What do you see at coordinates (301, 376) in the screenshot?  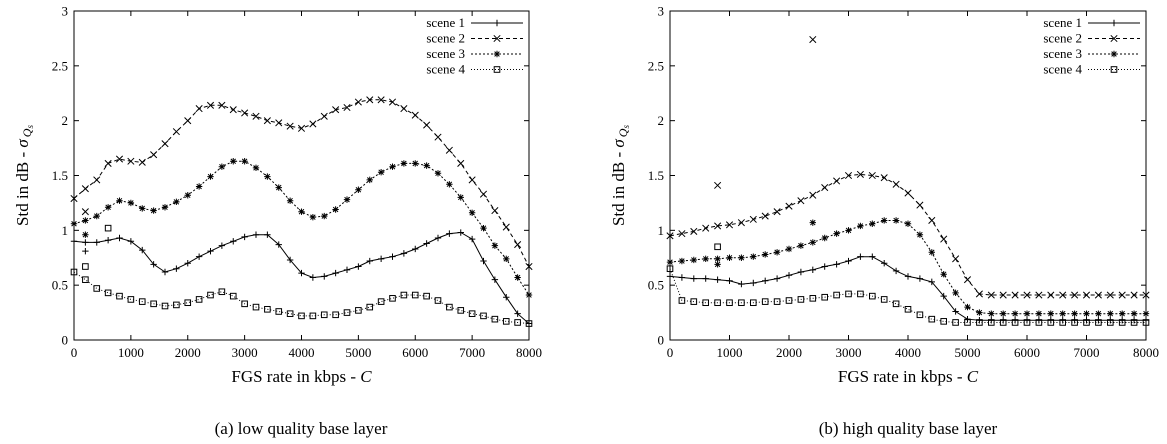 I see `x-axis-label: FGS rate in kbps - C` at bounding box center [301, 376].